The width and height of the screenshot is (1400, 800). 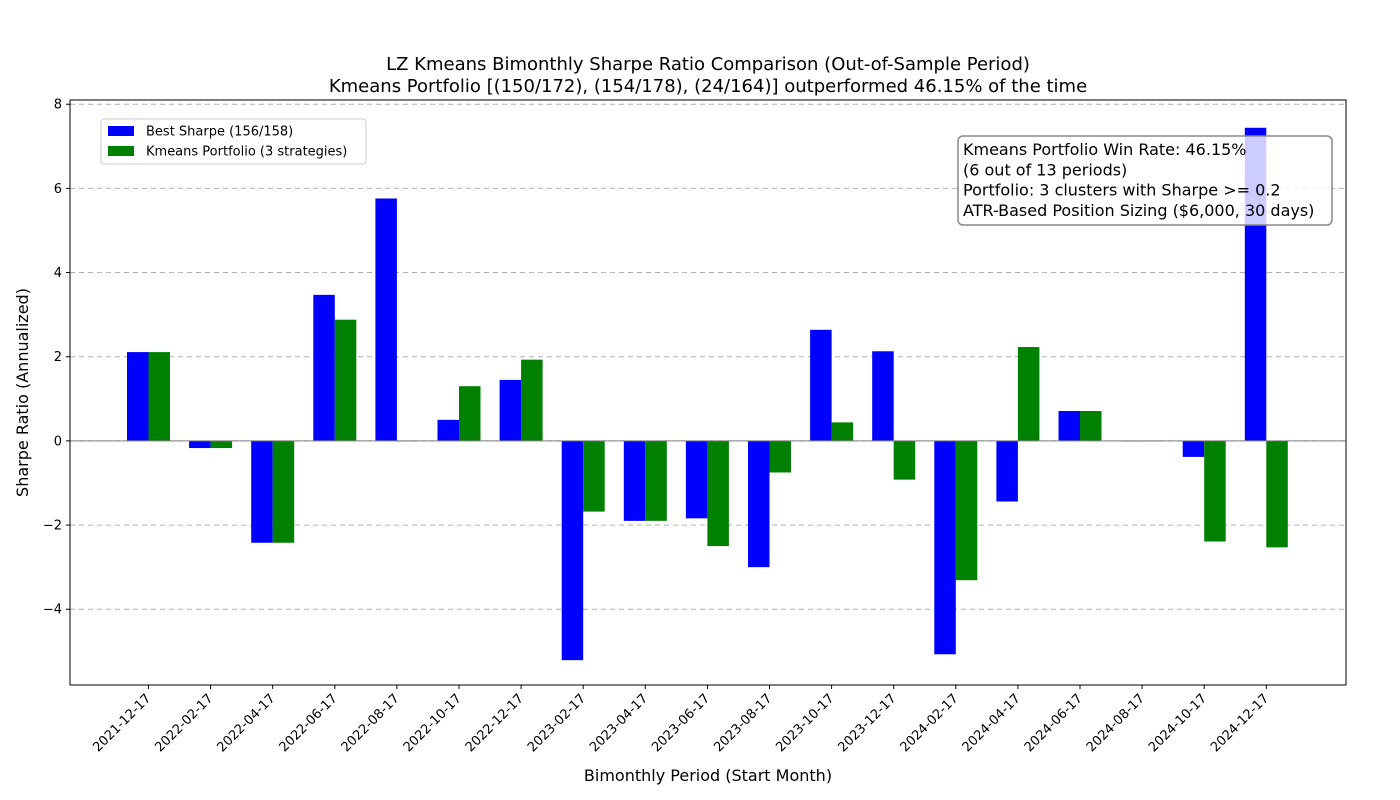 What do you see at coordinates (1105, 149) in the screenshot?
I see `info-line-win-rate: Kmeans Portfolio Win Rate: 46.15%` at bounding box center [1105, 149].